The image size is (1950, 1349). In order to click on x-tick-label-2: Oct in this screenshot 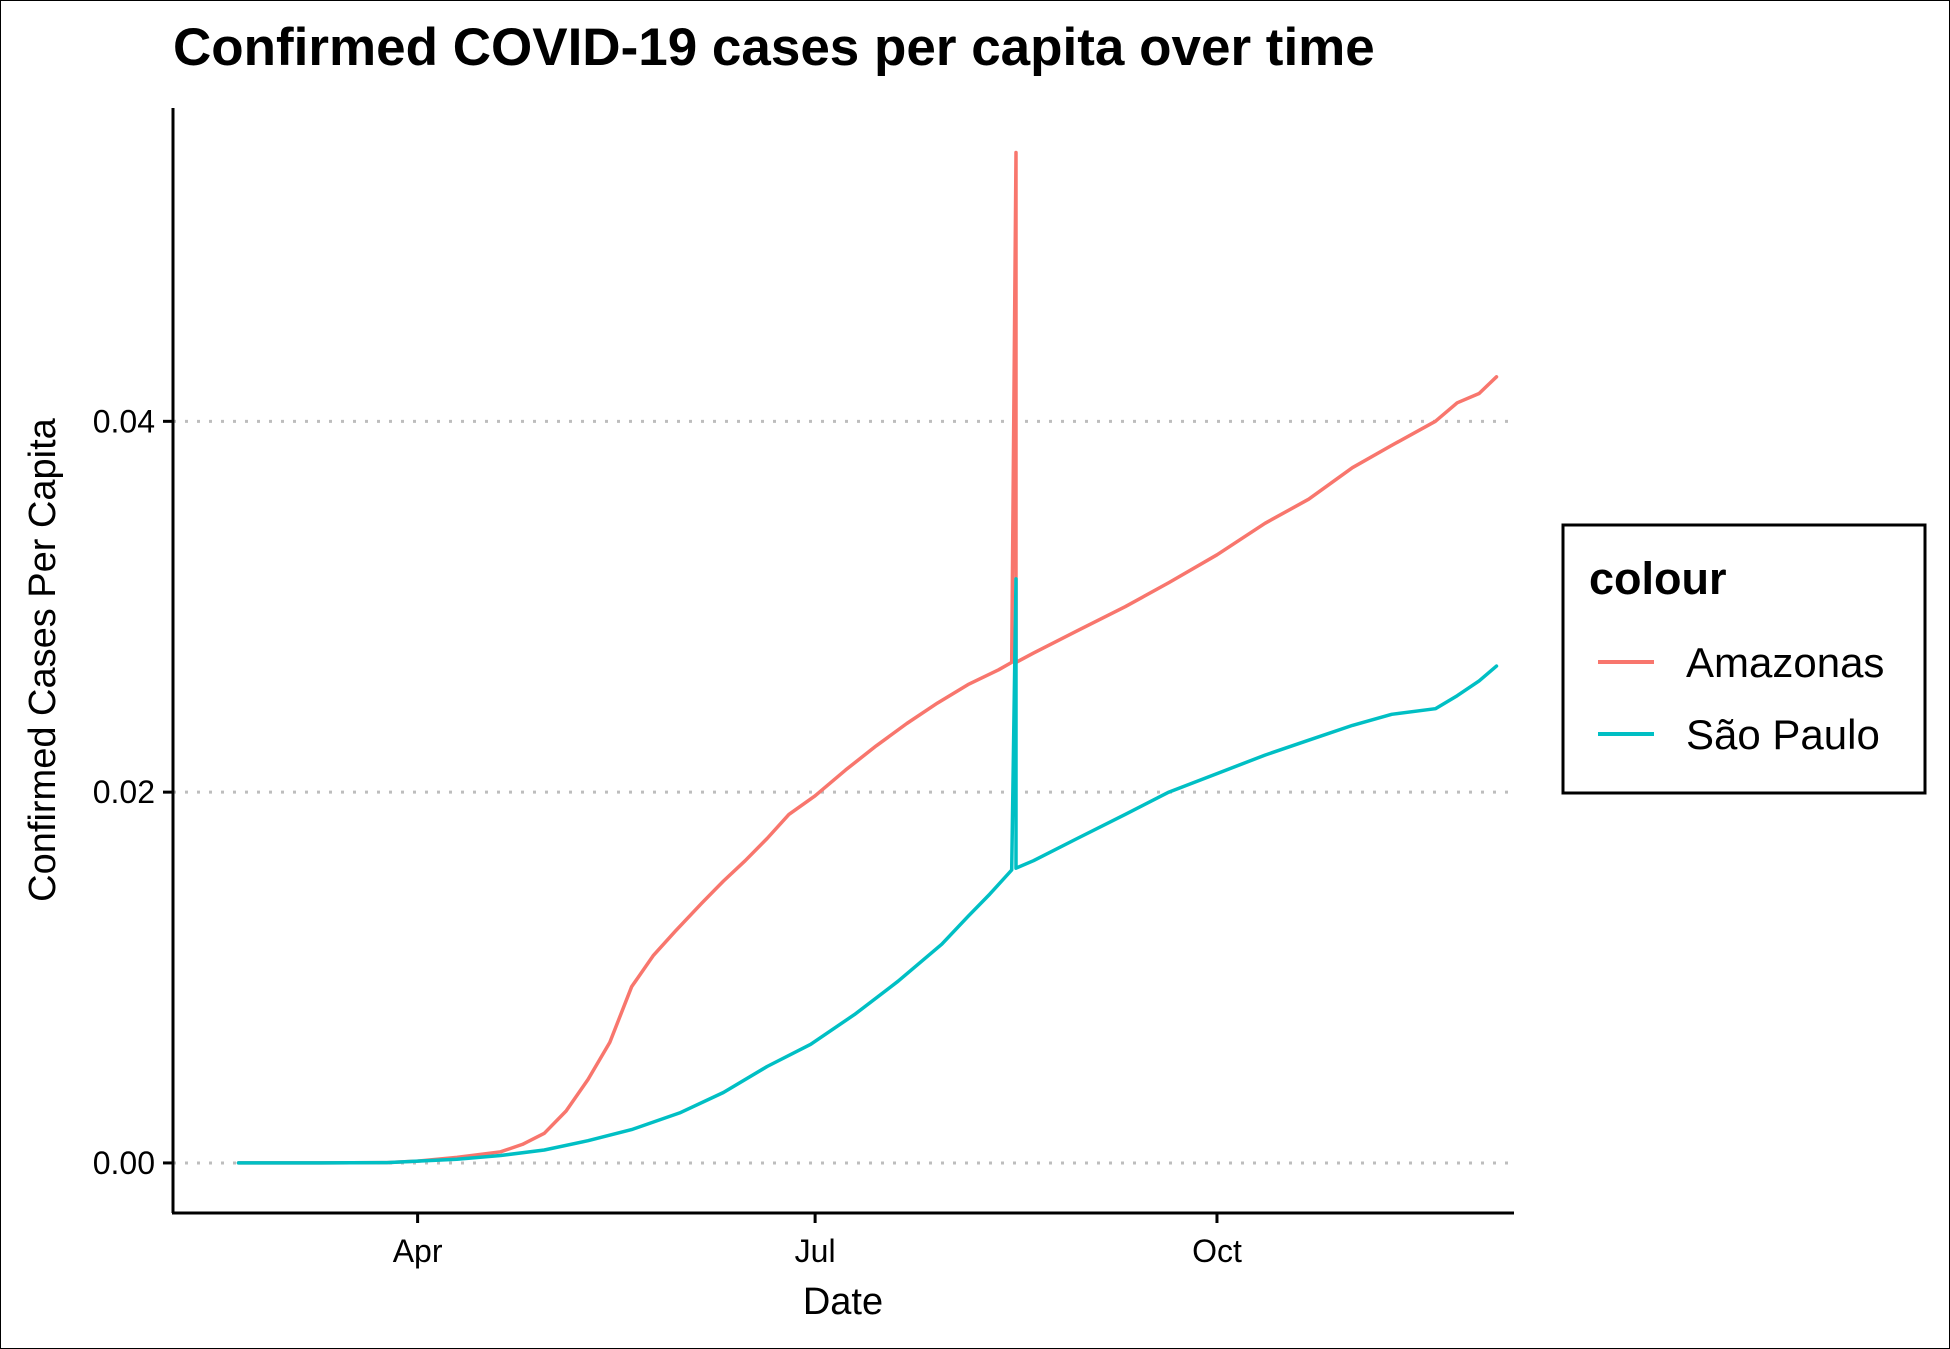, I will do `click(1217, 1251)`.